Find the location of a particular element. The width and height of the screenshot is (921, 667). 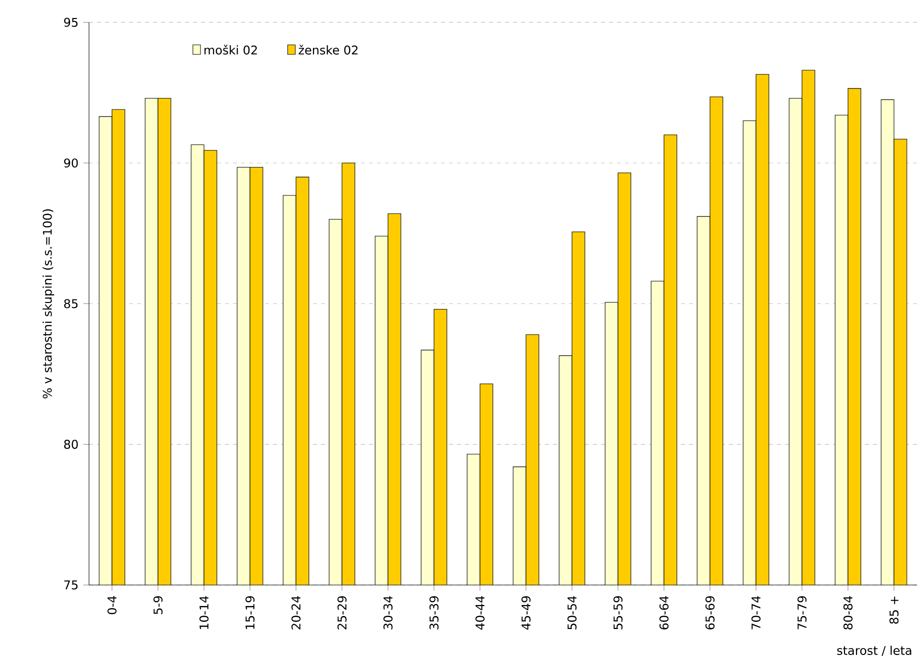

x-tick-label: 5-9 is located at coordinates (158, 605).